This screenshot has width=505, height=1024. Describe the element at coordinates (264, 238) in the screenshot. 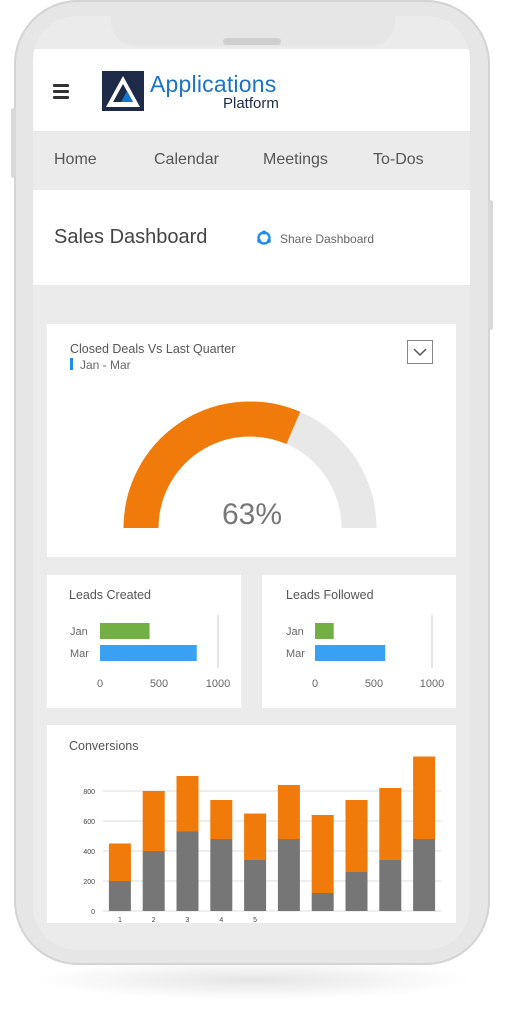

I see `share-icon` at that location.